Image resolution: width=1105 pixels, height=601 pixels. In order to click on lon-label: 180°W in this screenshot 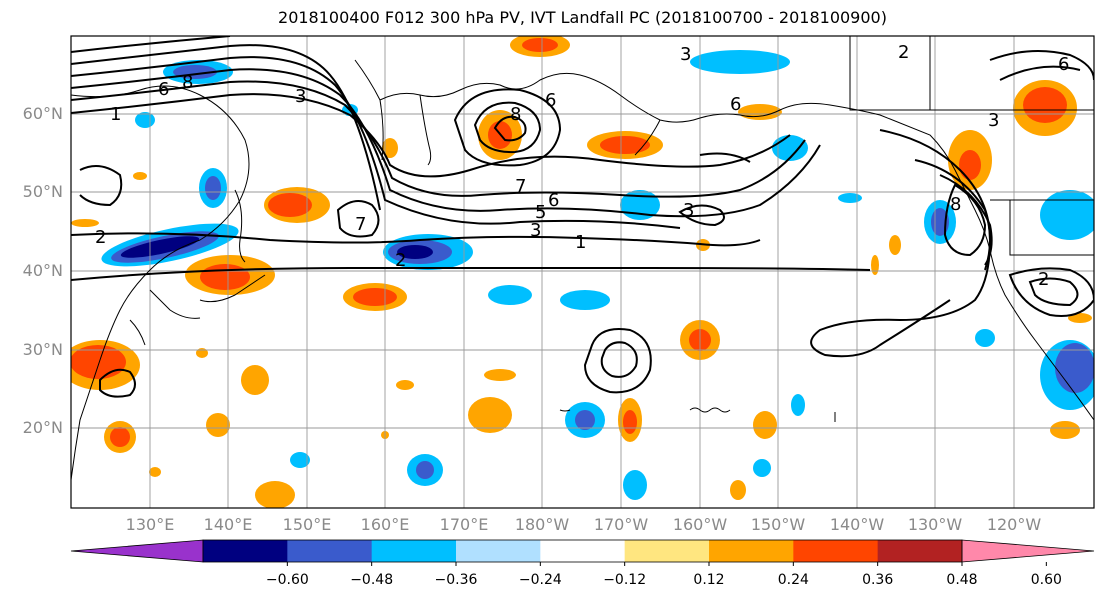, I will do `click(542, 524)`.